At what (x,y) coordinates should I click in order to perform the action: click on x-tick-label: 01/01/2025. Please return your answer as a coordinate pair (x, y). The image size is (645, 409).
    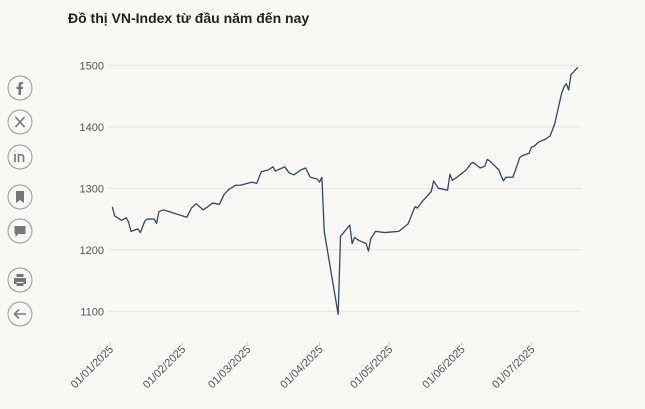
    Looking at the image, I should click on (92, 367).